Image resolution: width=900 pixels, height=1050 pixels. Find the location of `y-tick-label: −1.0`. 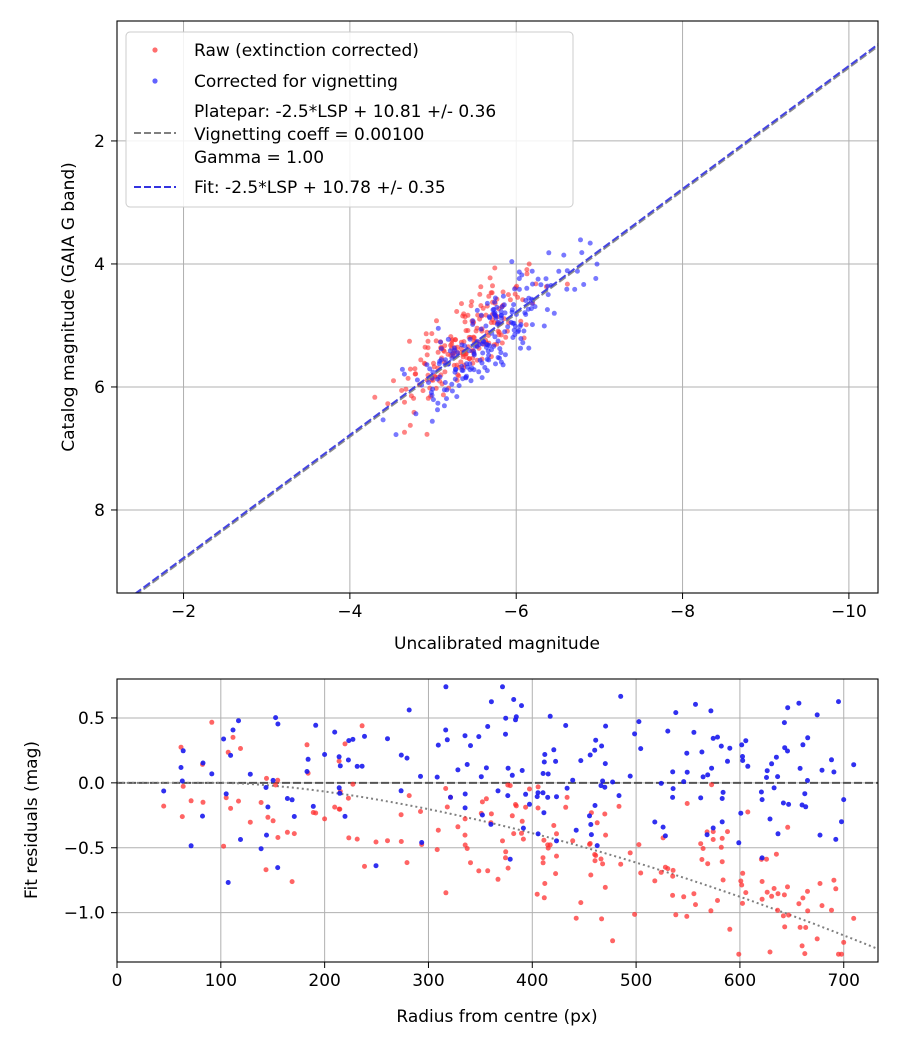

y-tick-label: −1.0 is located at coordinates (84, 914).